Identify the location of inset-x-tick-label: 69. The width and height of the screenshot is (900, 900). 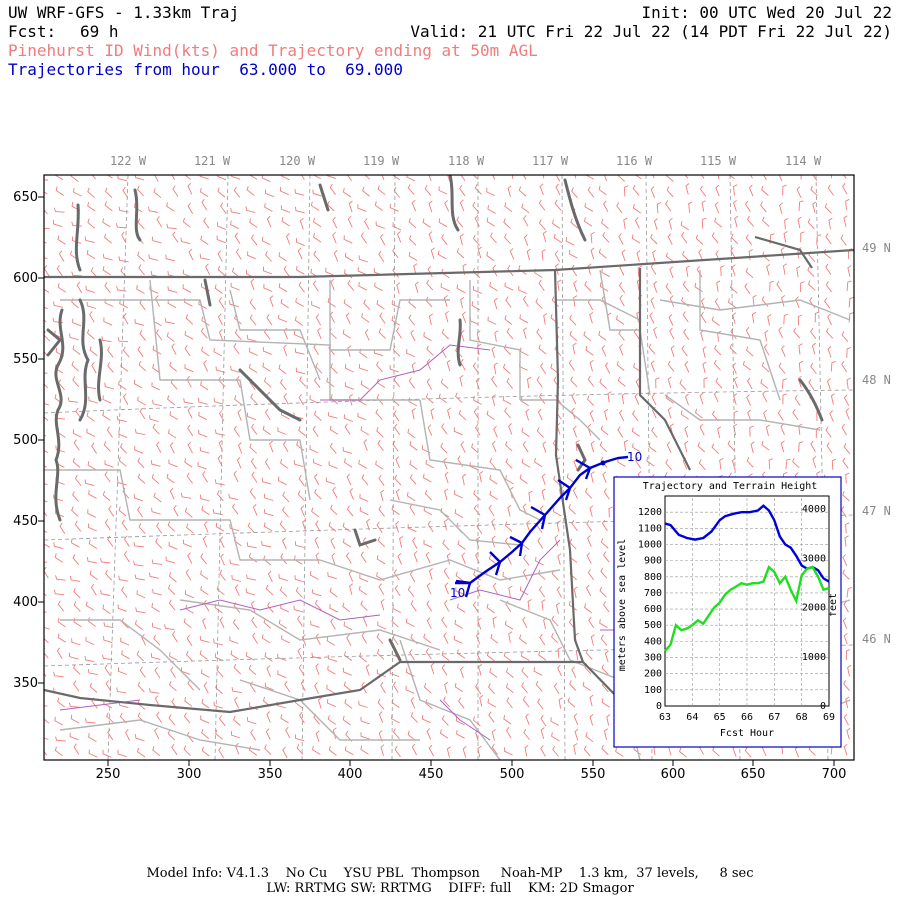
(829, 717).